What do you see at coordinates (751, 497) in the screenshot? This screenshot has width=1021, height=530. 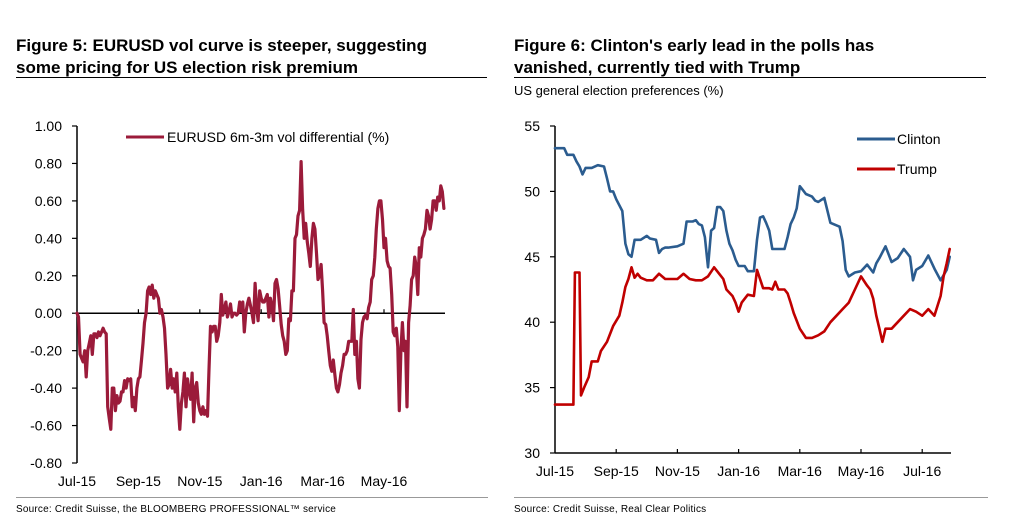 I see `figure6-source-rule` at bounding box center [751, 497].